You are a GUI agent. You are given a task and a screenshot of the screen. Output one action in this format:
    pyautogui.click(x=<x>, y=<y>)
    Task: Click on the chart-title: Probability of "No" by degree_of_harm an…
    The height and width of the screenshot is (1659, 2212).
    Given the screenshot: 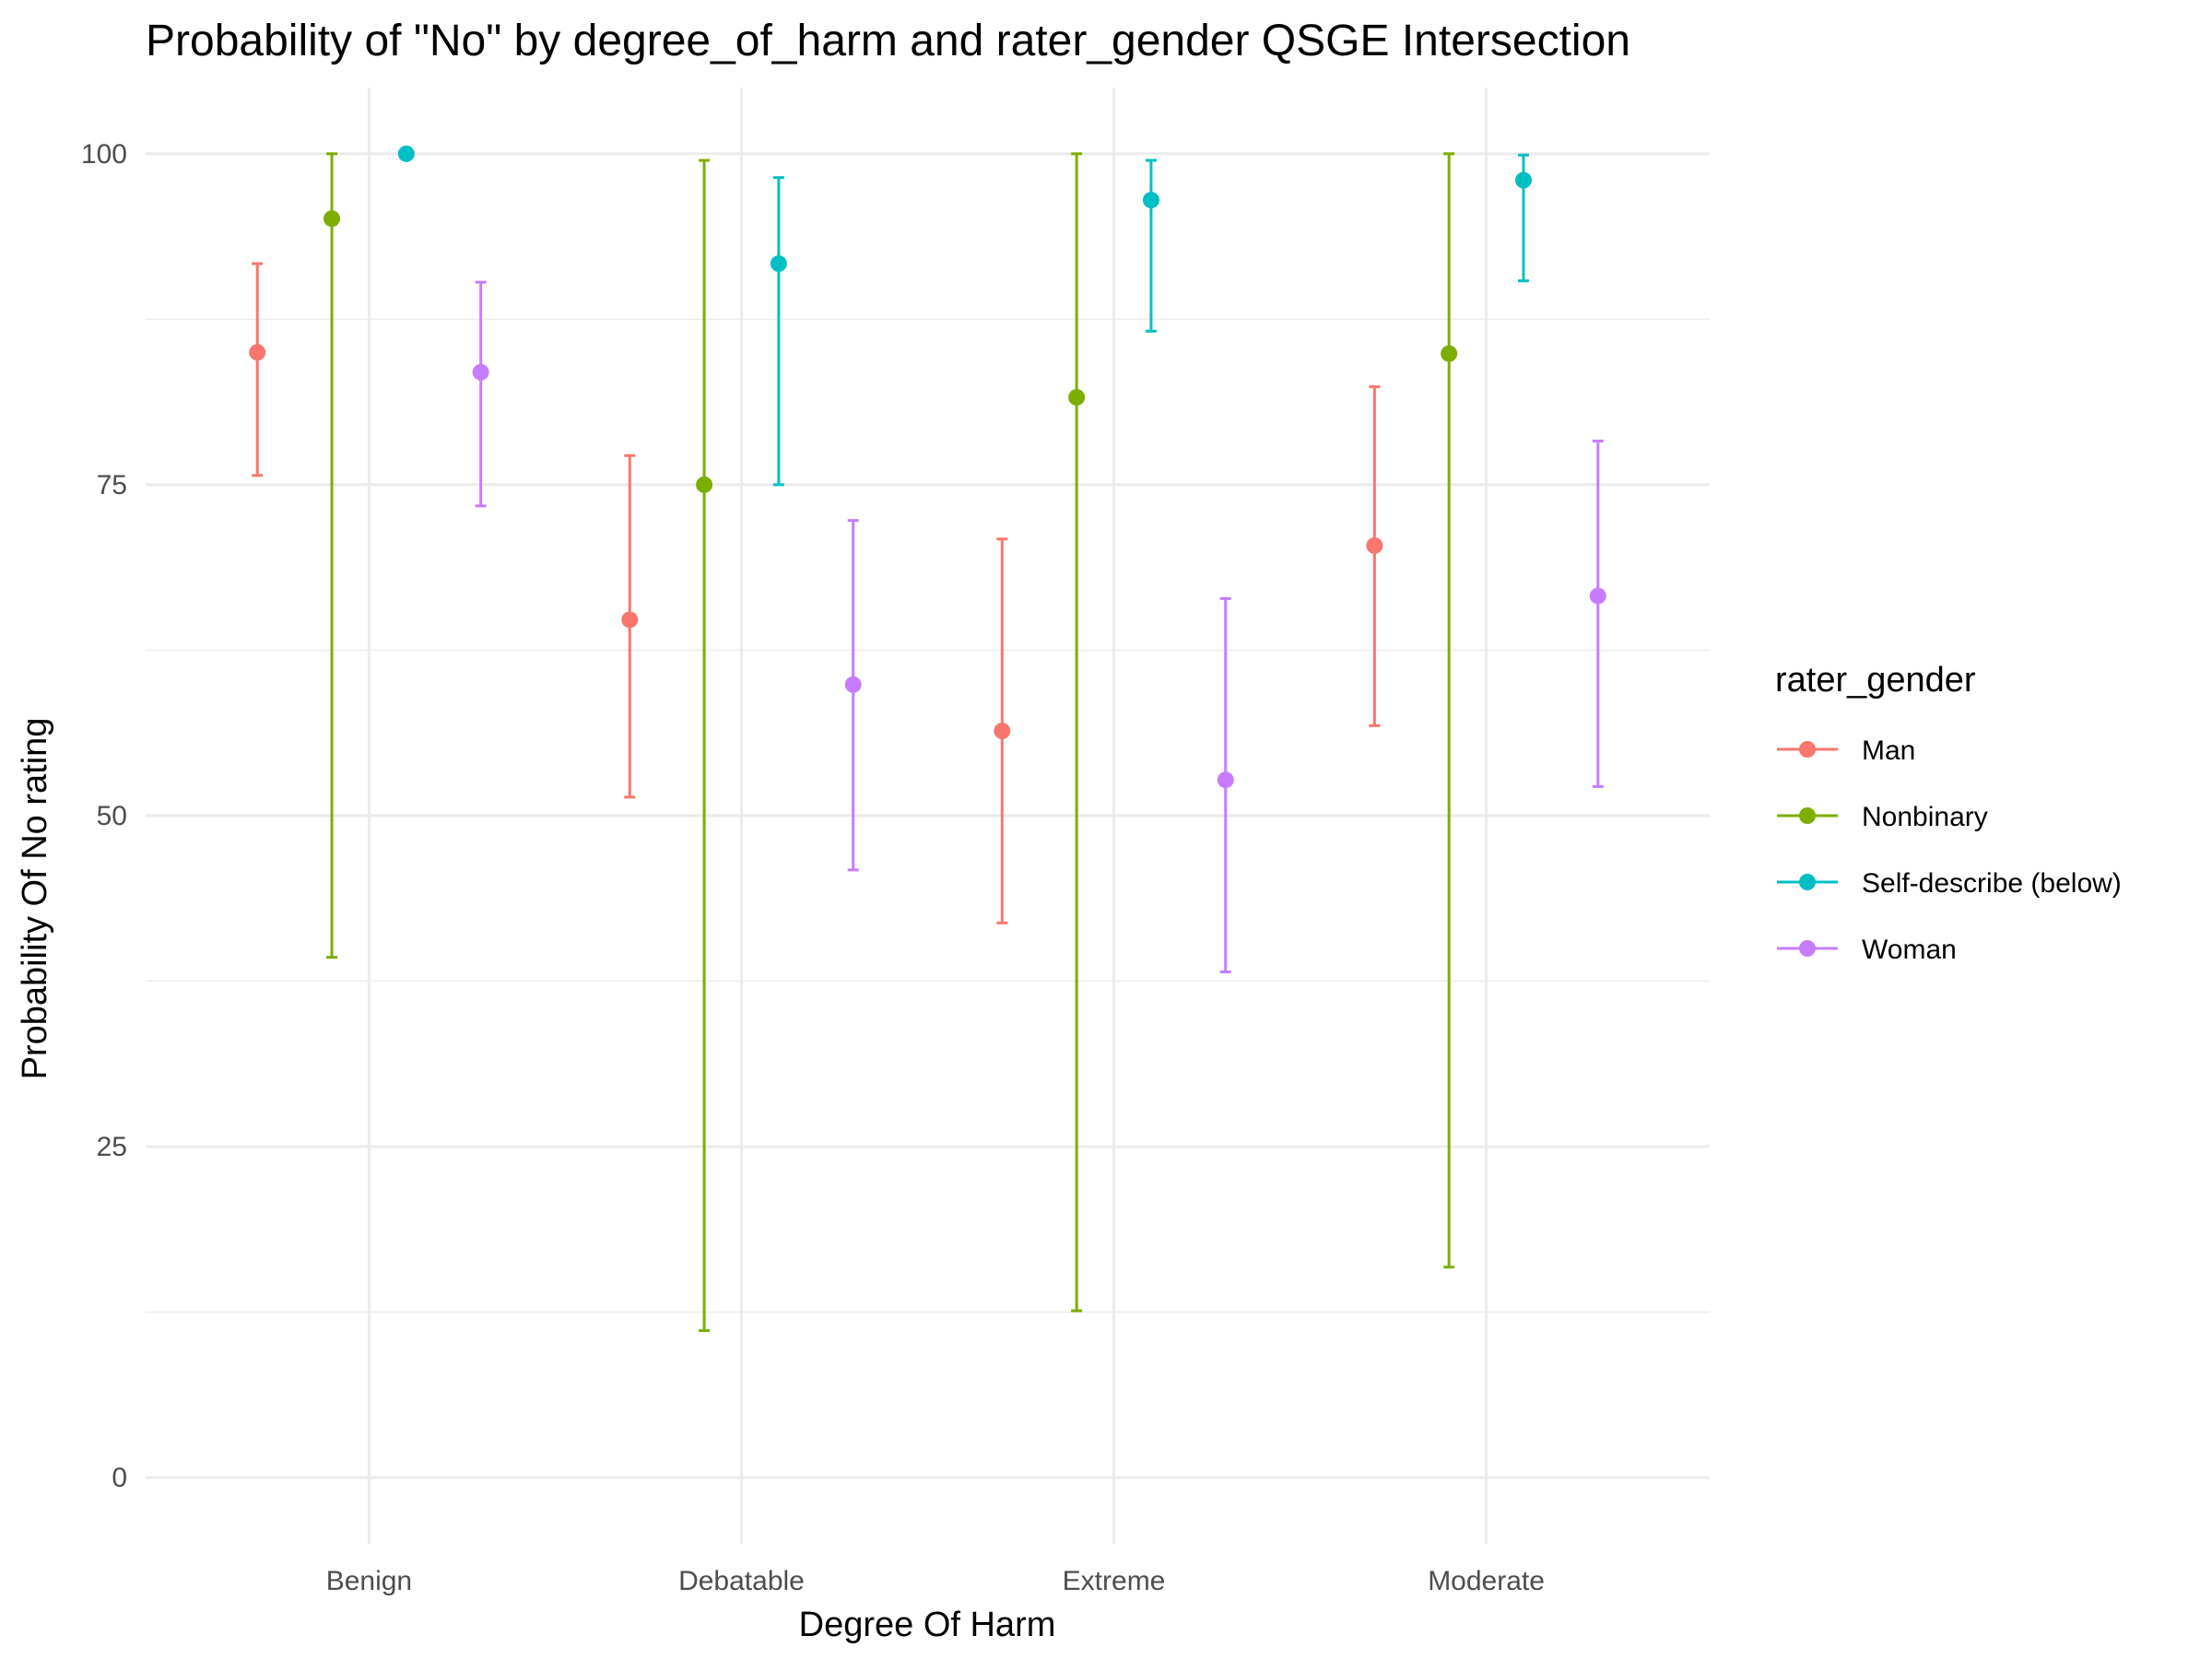 What is the action you would take?
    pyautogui.click(x=888, y=41)
    